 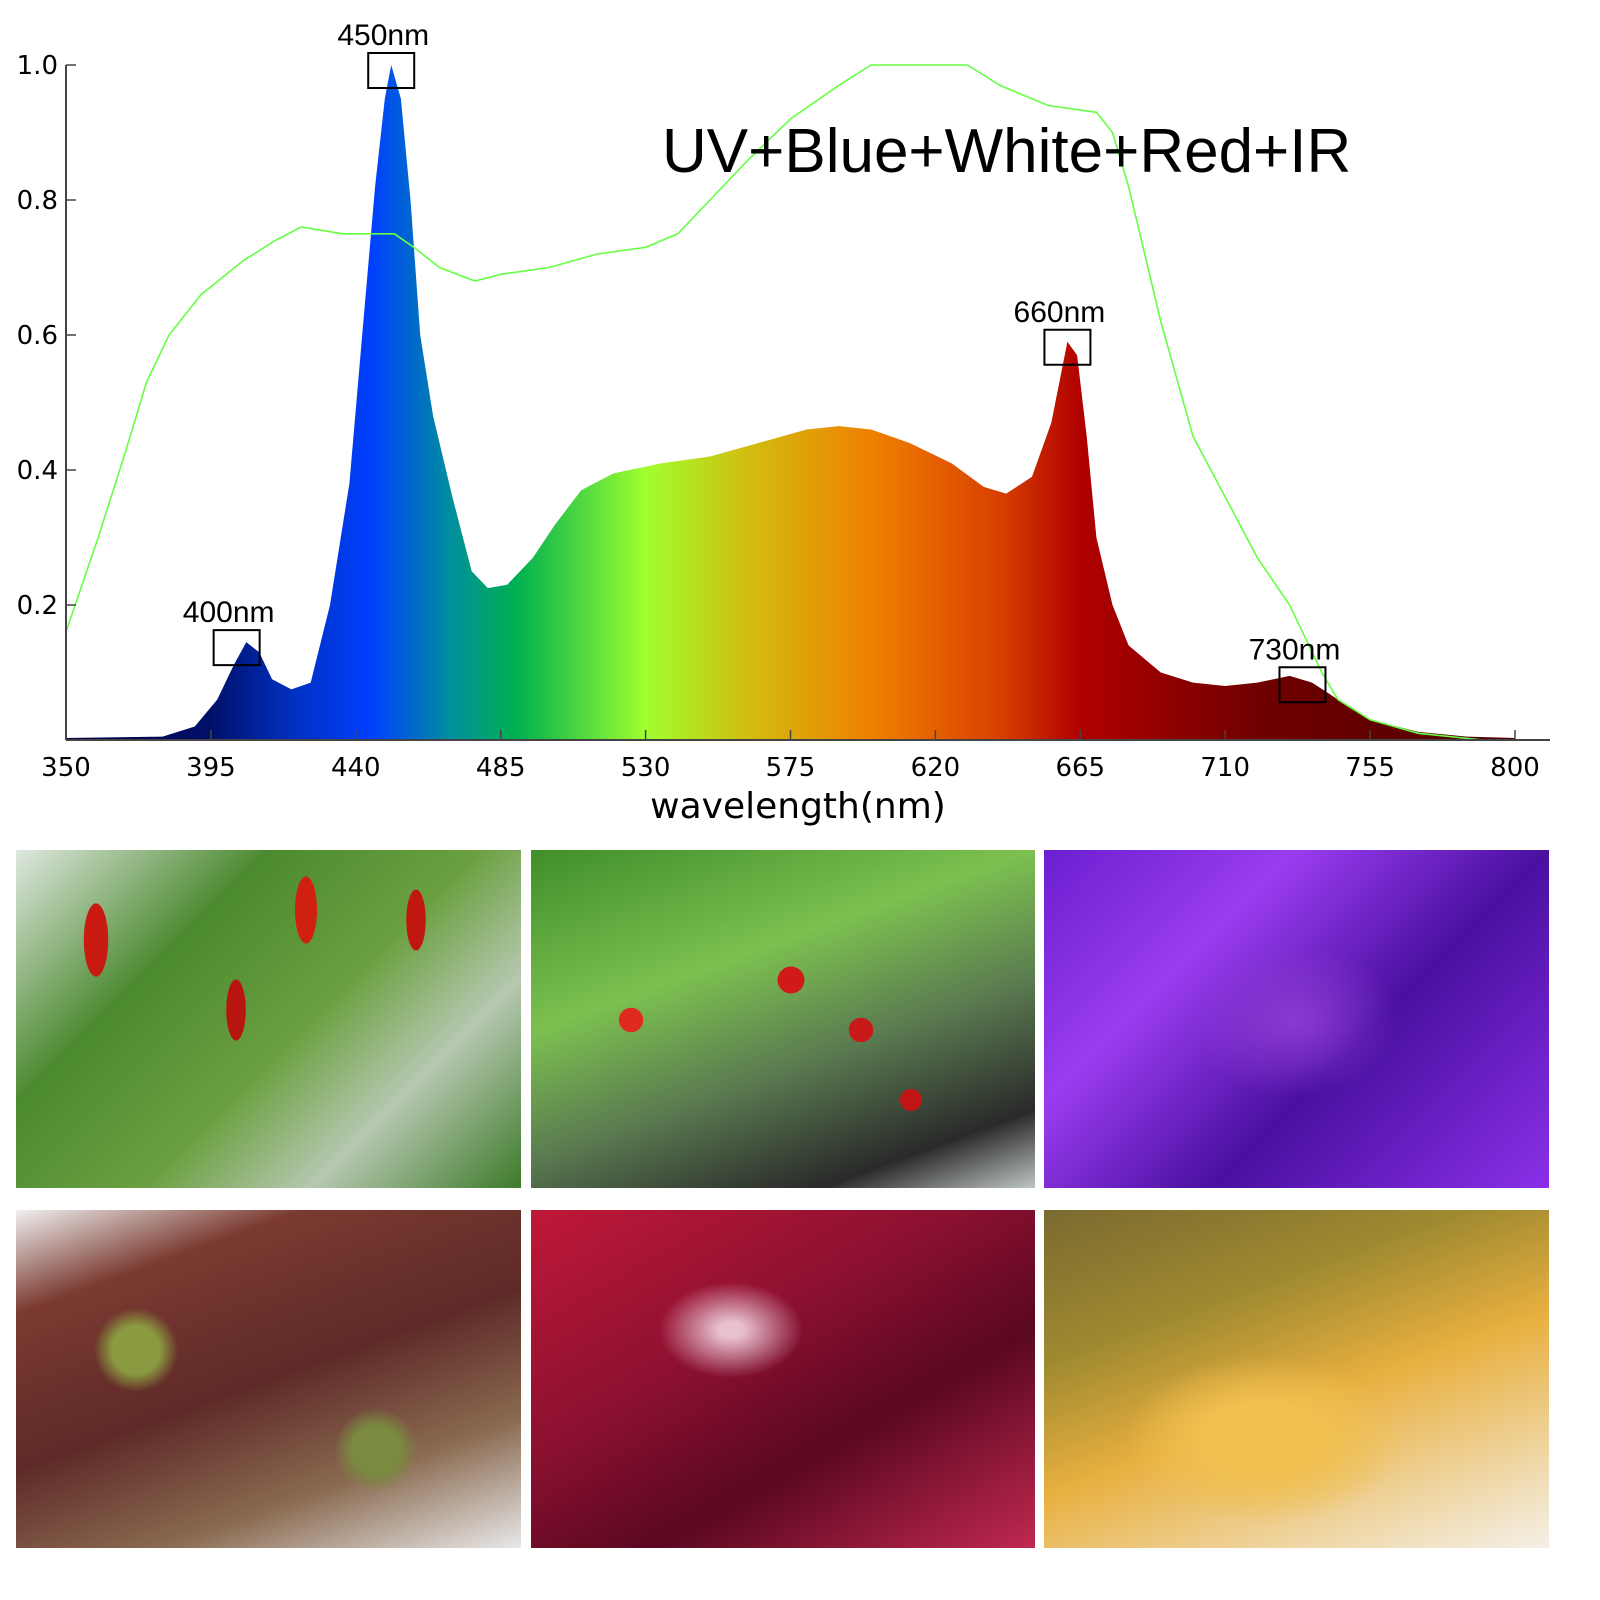 I want to click on x-axis-label: wavelength(nm), so click(x=798, y=806).